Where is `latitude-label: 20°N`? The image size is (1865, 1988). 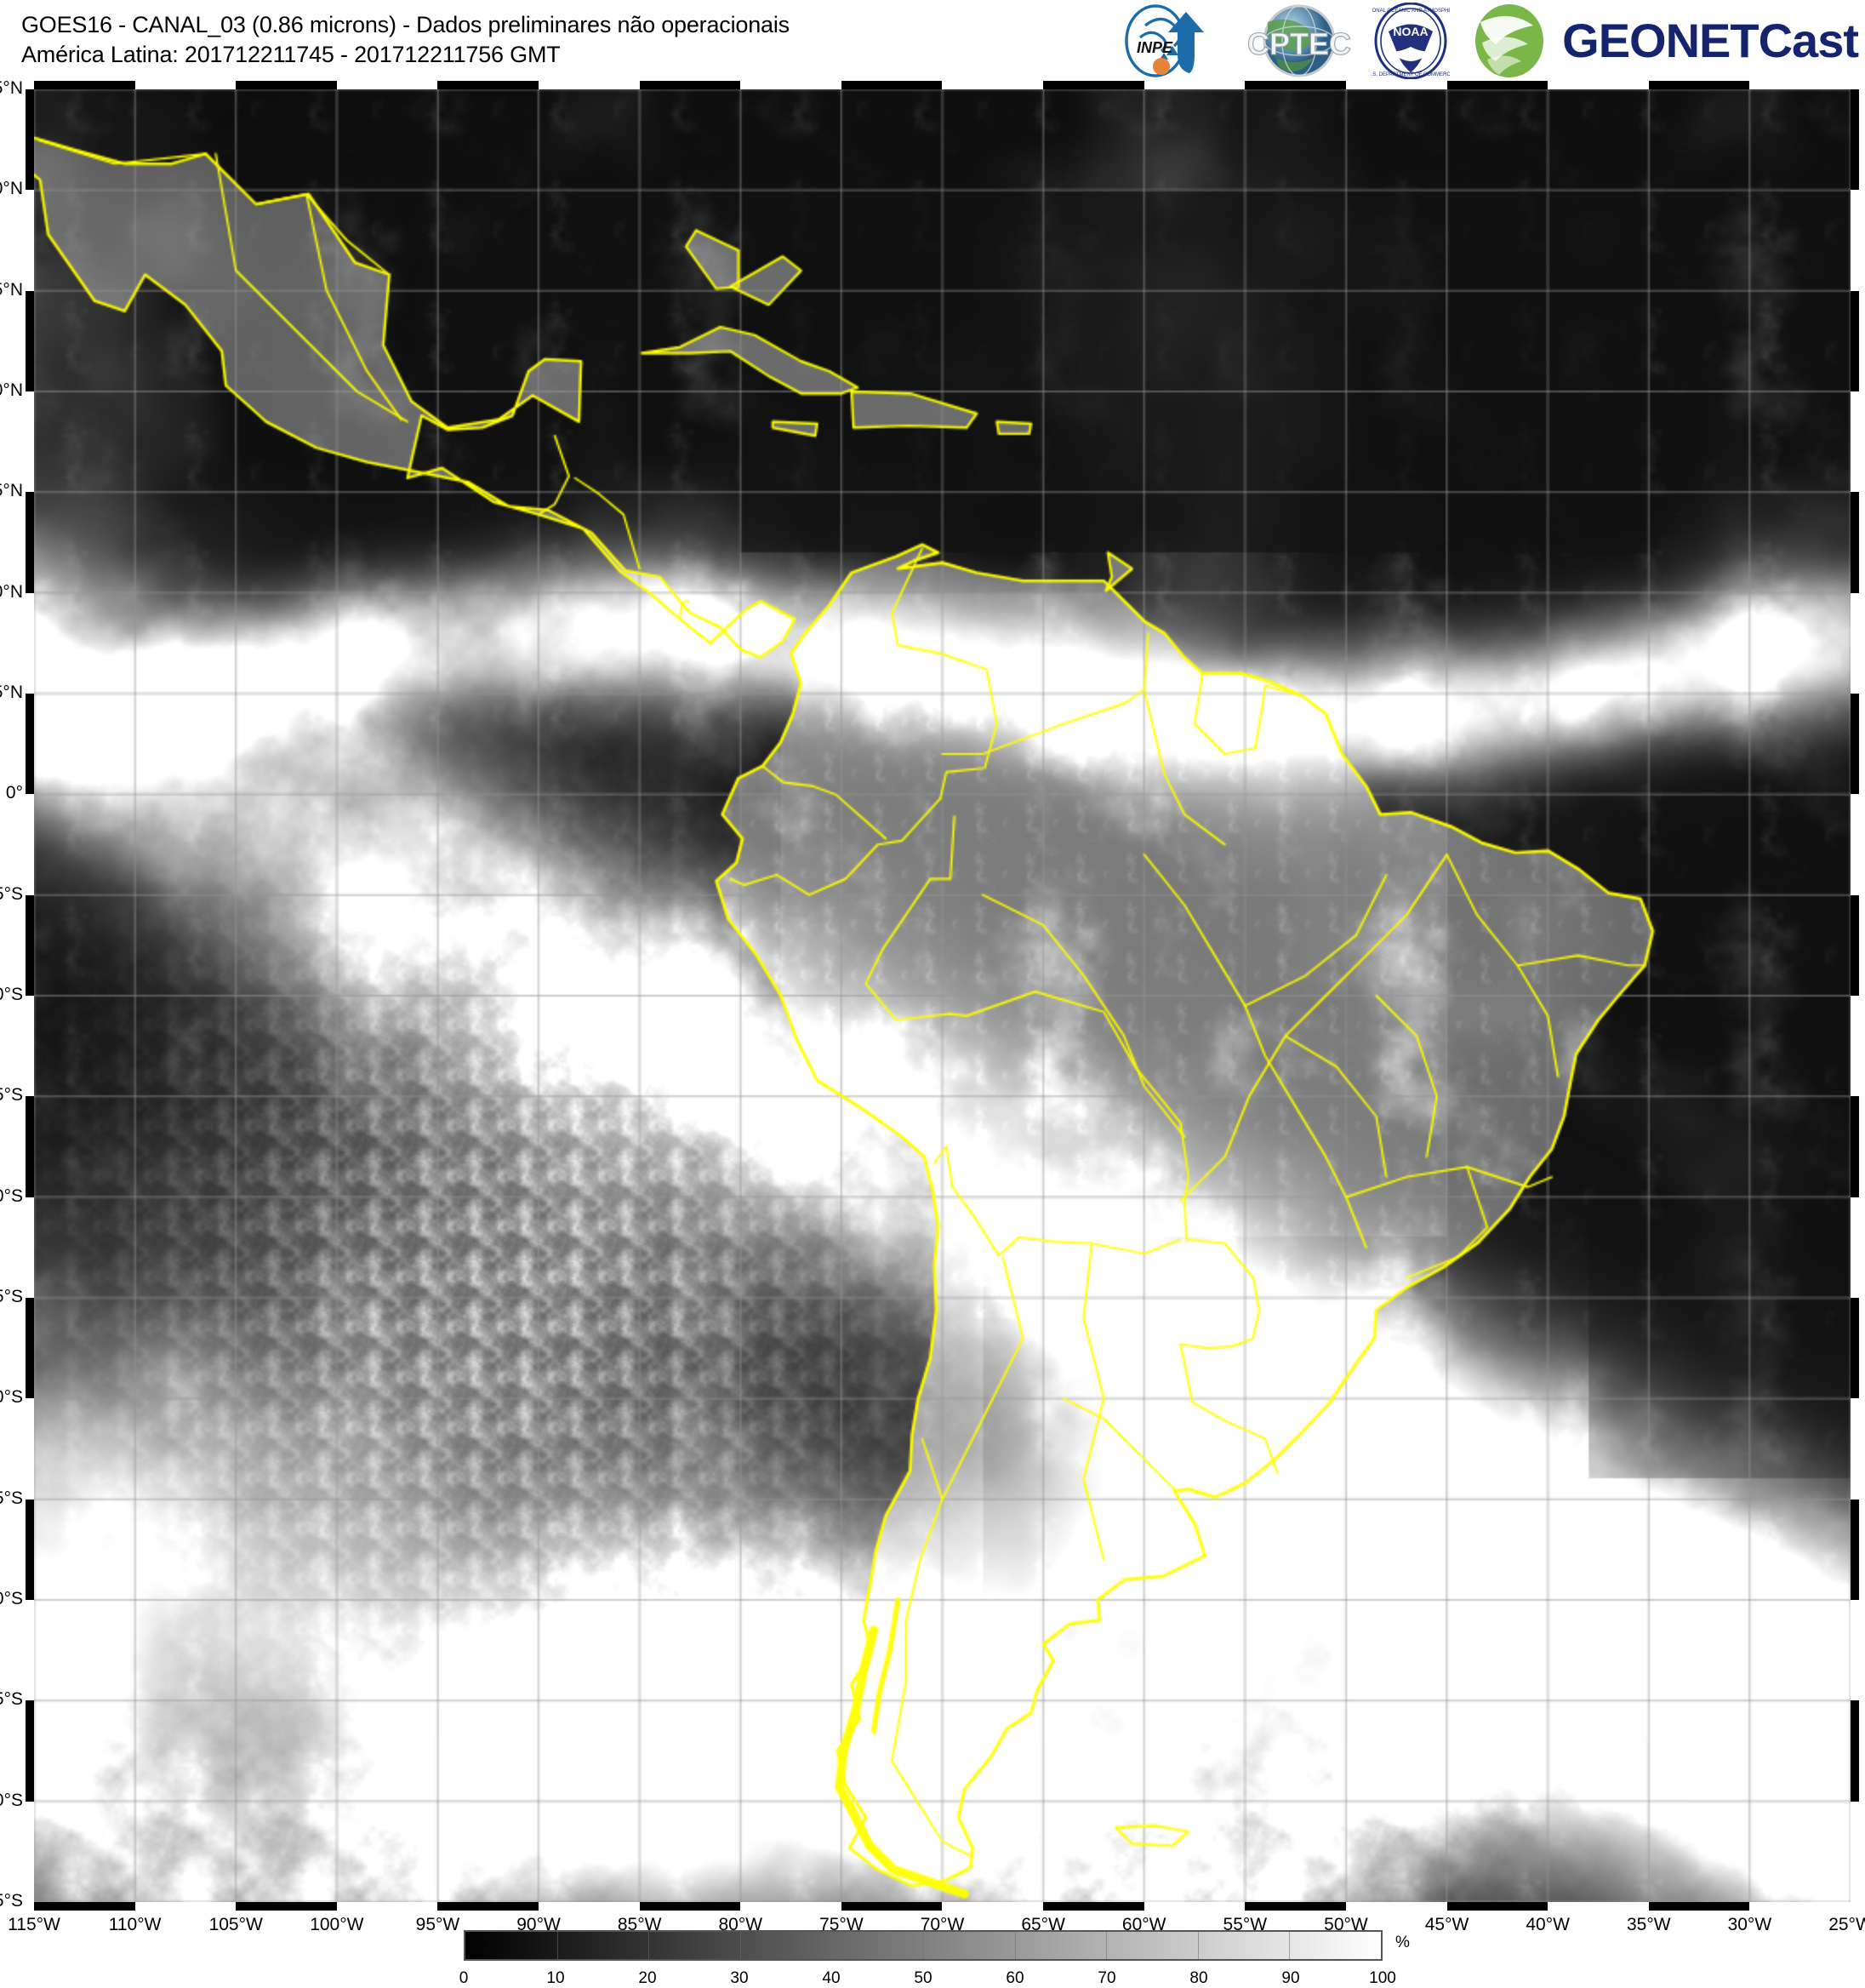 latitude-label: 20°N is located at coordinates (12, 390).